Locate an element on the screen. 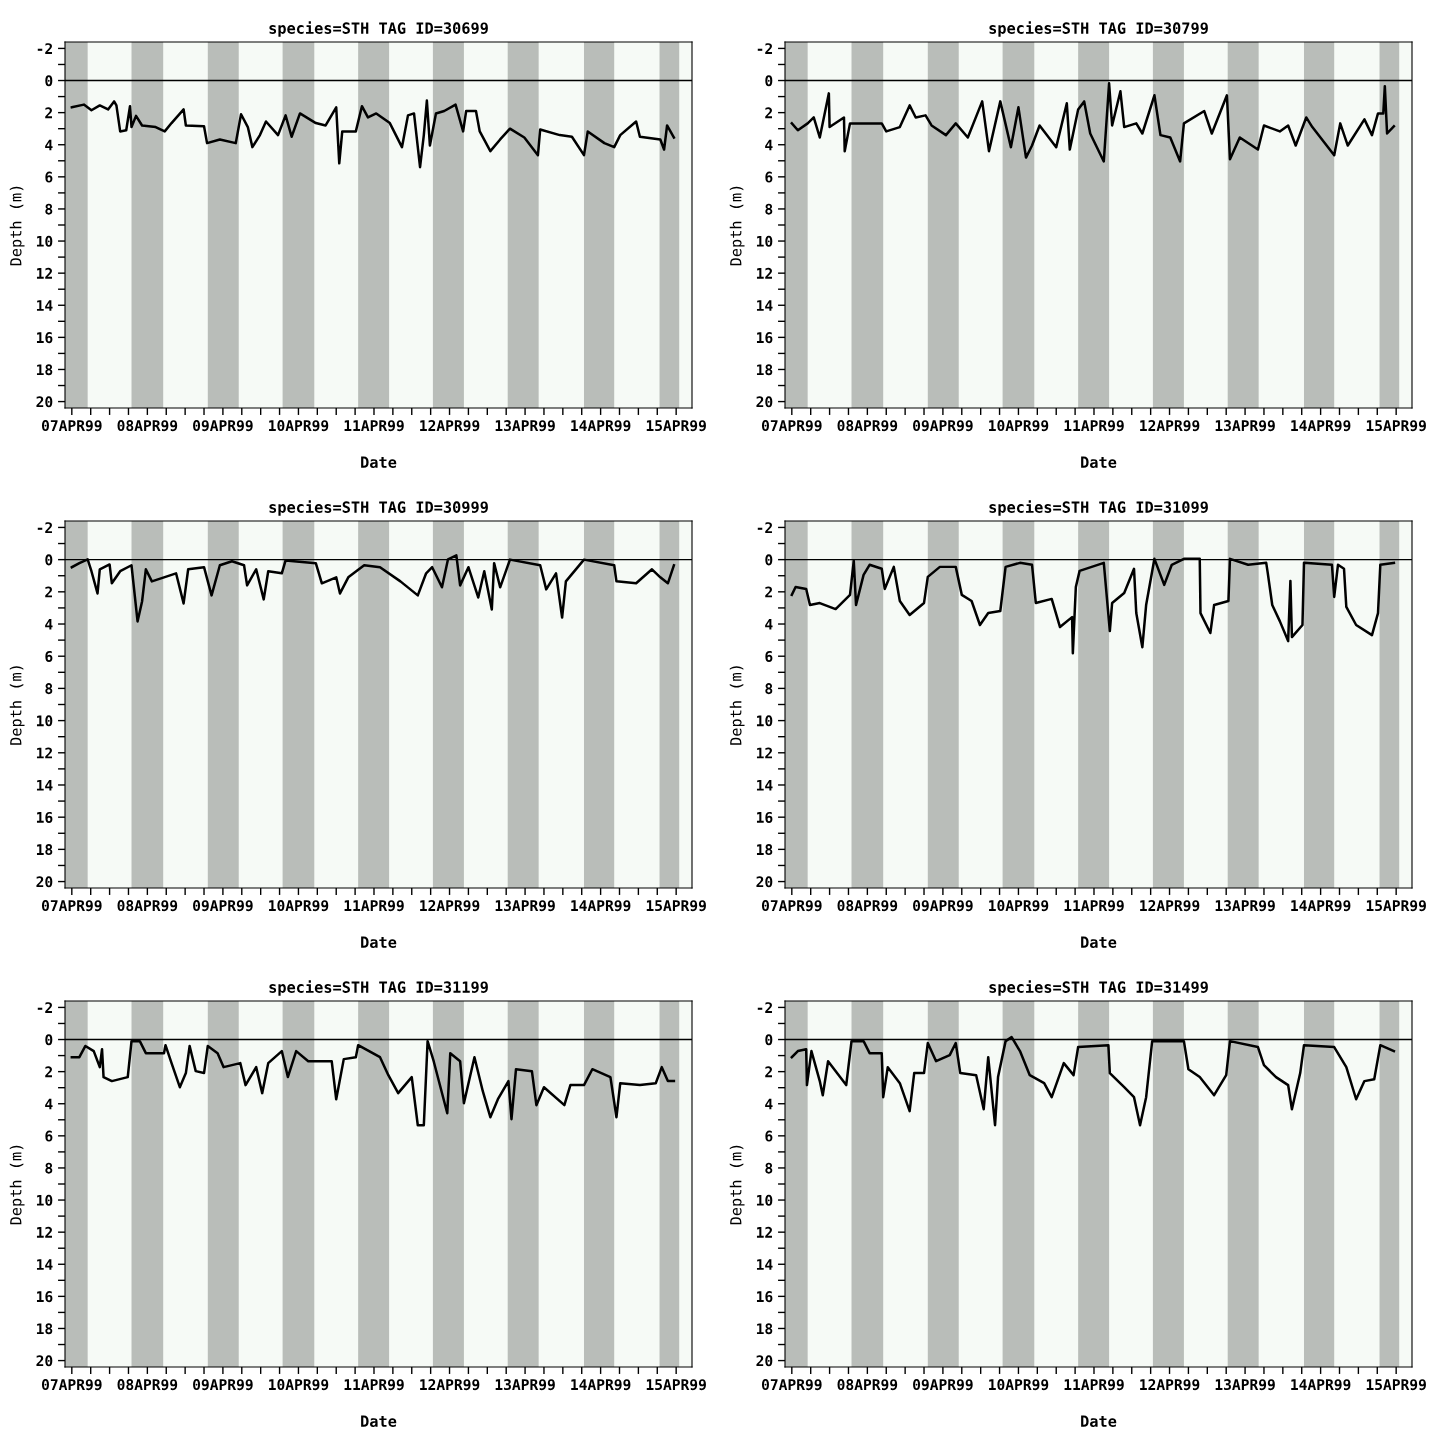  chart-title: species=STH TAG ID=30699 is located at coordinates (378, 29).